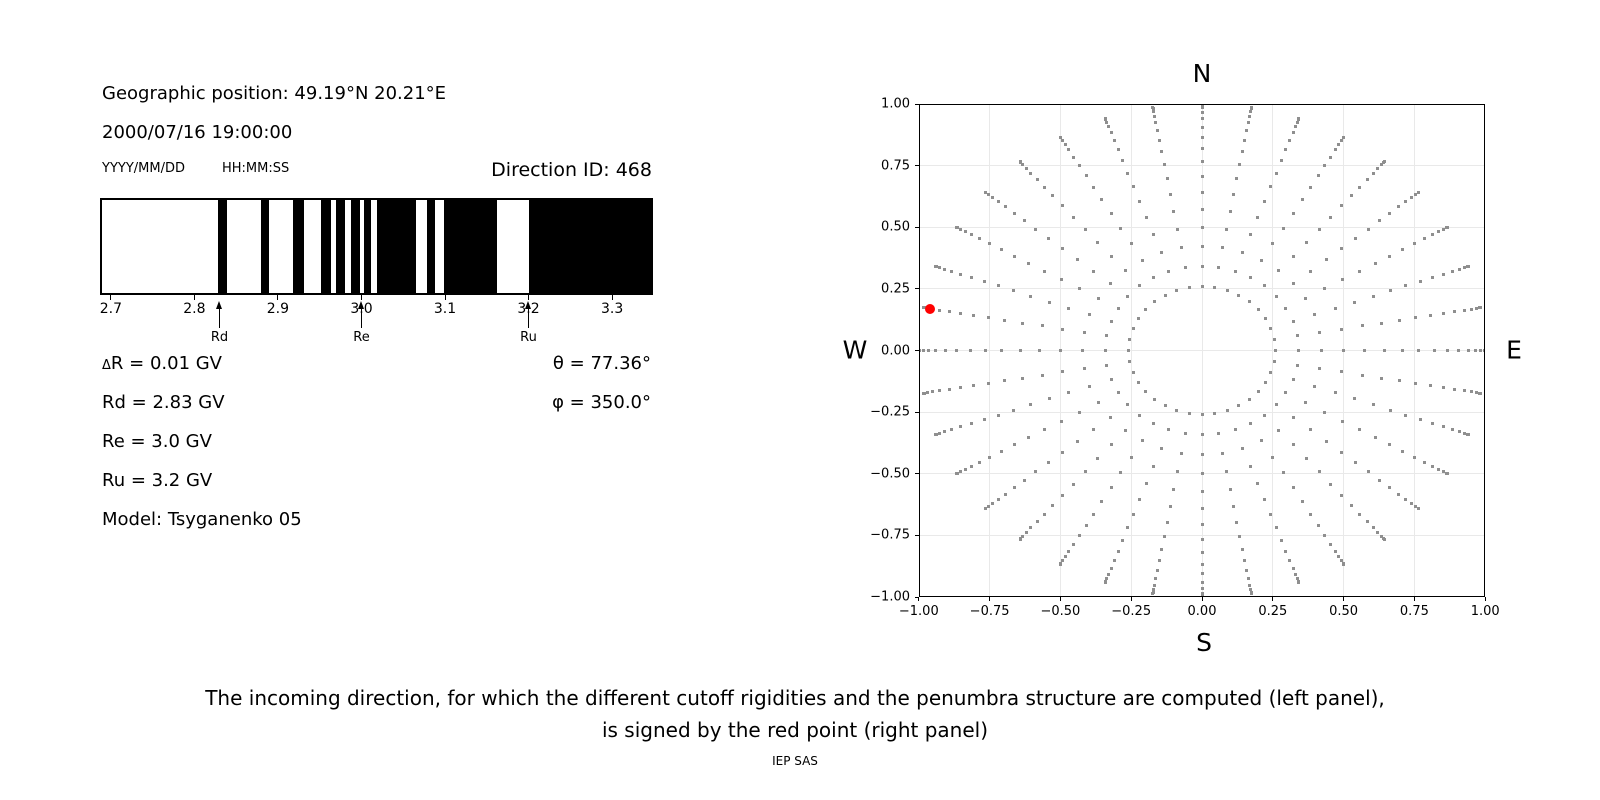  What do you see at coordinates (111, 309) in the screenshot?
I see `rigidity-tick-label: 2.7` at bounding box center [111, 309].